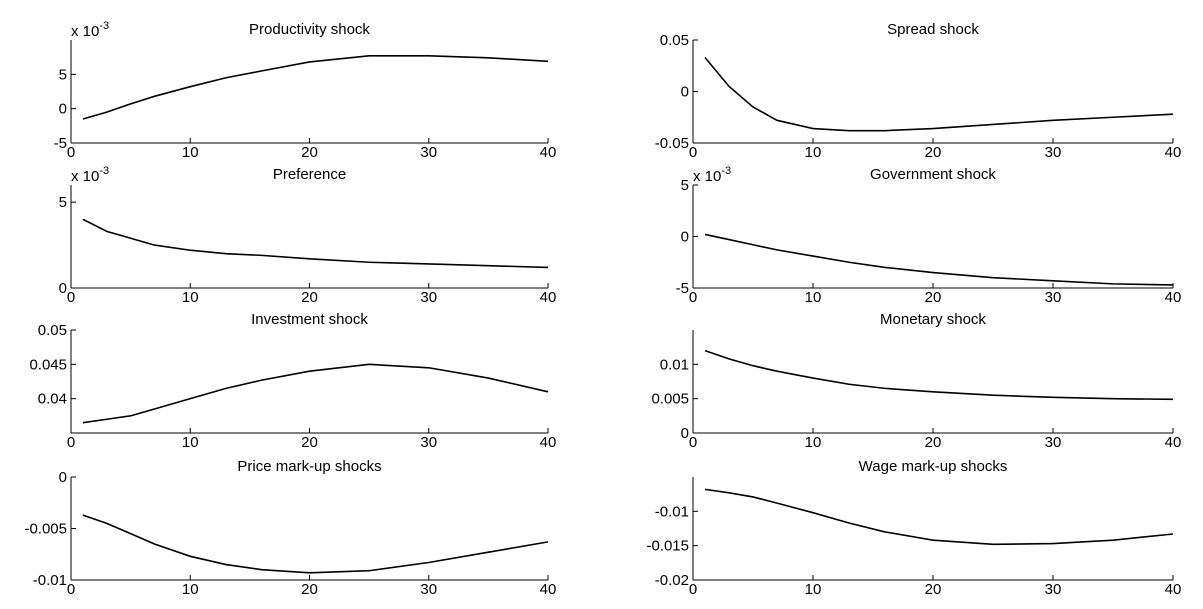 Image resolution: width=1203 pixels, height=609 pixels. What do you see at coordinates (667, 546) in the screenshot?
I see `y-tick-label: -0.015` at bounding box center [667, 546].